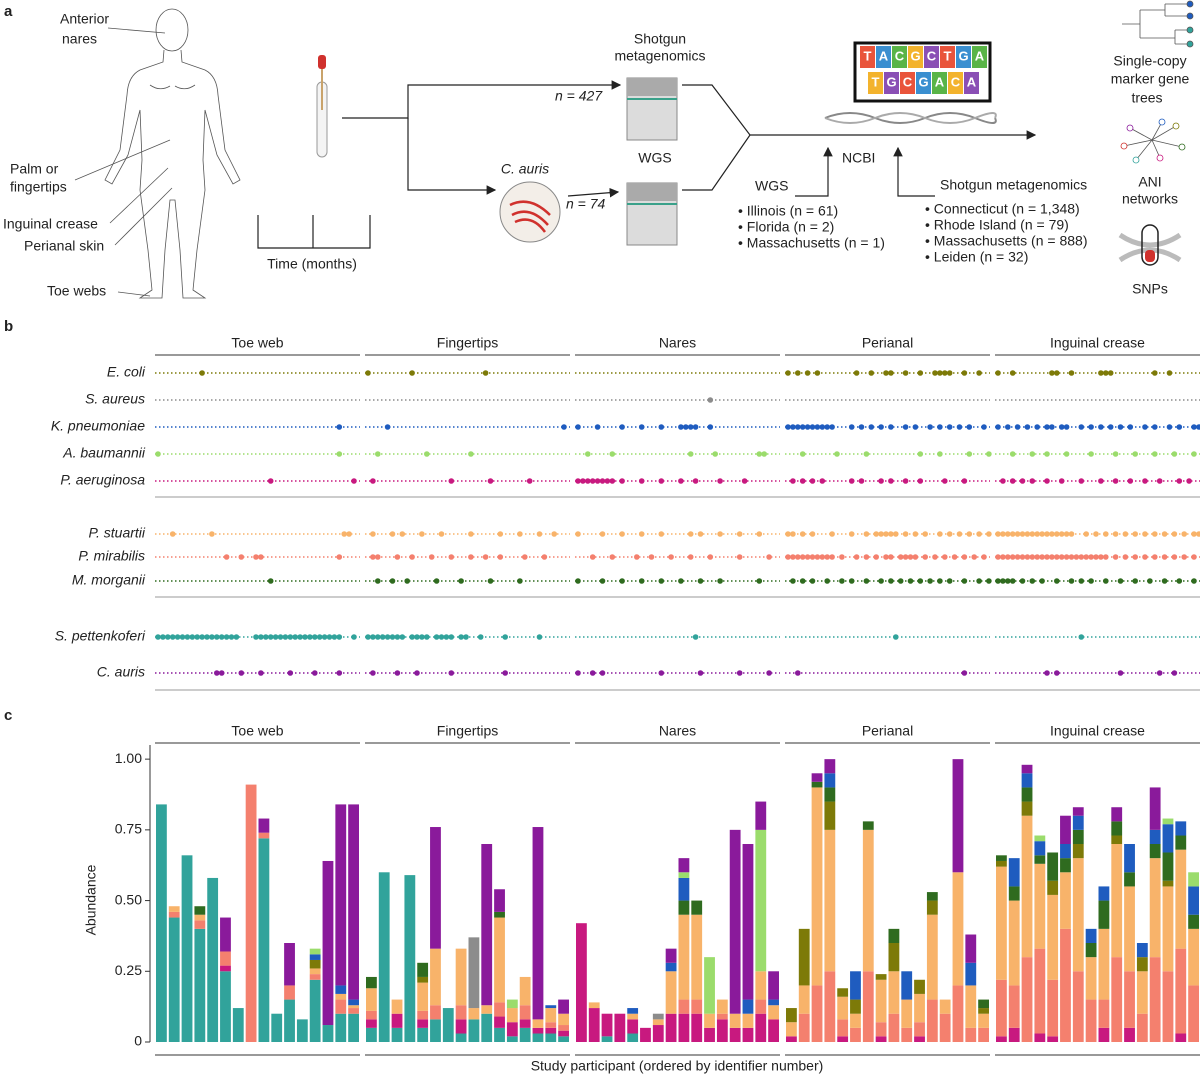 The width and height of the screenshot is (1200, 1077). What do you see at coordinates (586, 204) in the screenshot?
I see `label: n = 74` at bounding box center [586, 204].